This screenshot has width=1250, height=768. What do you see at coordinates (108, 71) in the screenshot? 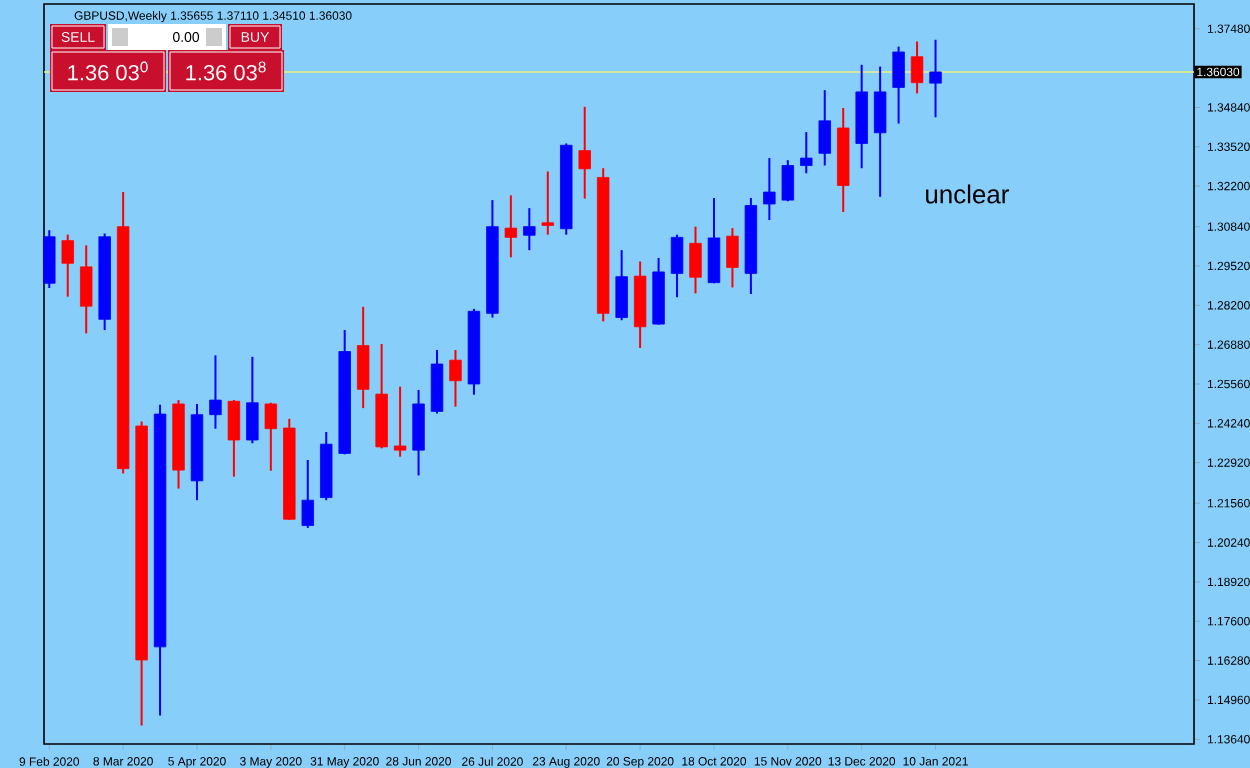
I see `annotation: 1.36 03$^{0}$` at bounding box center [108, 71].